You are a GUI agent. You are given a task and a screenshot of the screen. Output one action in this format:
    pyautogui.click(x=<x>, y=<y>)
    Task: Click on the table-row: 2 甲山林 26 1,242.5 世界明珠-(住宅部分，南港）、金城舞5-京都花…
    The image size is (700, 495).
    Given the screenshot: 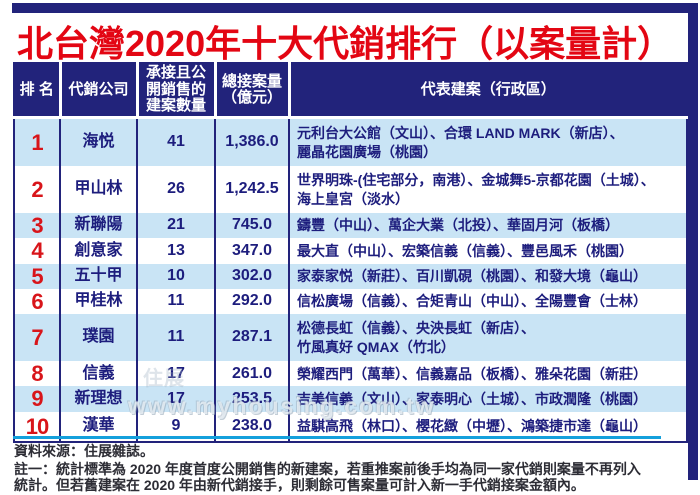 What is the action you would take?
    pyautogui.click(x=350, y=189)
    